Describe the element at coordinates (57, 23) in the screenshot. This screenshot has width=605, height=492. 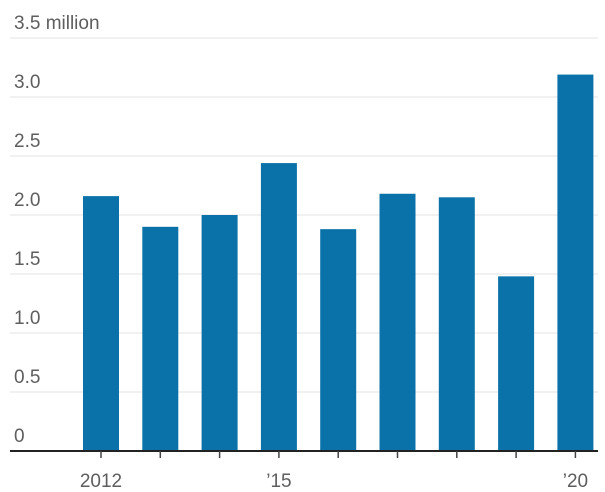
I see `y-tick-label: 3.5 million` at that location.